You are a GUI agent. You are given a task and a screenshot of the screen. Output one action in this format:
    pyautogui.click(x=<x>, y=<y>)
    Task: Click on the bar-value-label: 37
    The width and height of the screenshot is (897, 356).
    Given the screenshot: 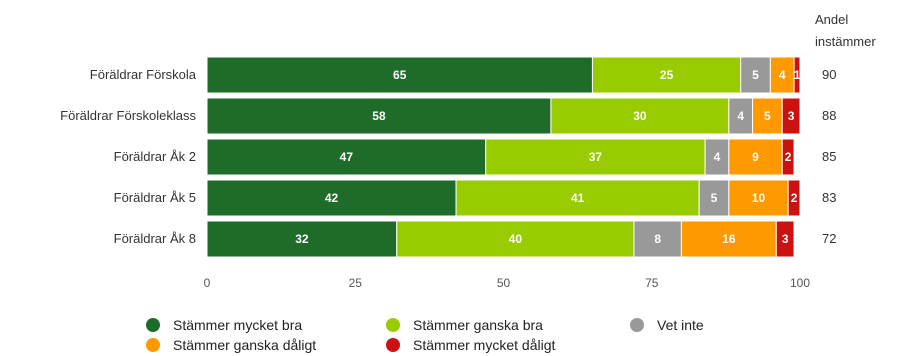 What is the action you would take?
    pyautogui.click(x=596, y=157)
    